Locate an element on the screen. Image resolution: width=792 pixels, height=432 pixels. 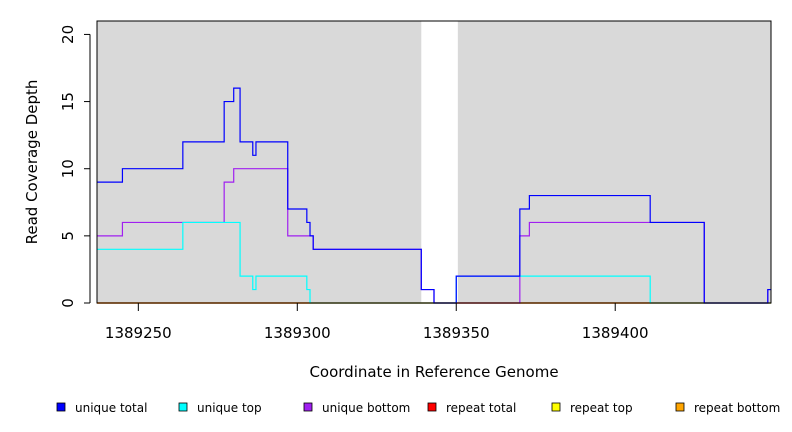
x-tick-label: 1389350 is located at coordinates (456, 333).